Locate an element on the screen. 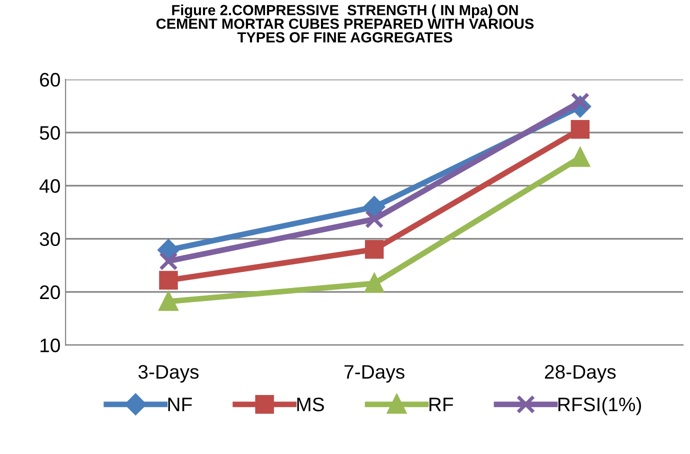 Image resolution: width=690 pixels, height=454 pixels. x-tick-label: 7-Days is located at coordinates (374, 374).